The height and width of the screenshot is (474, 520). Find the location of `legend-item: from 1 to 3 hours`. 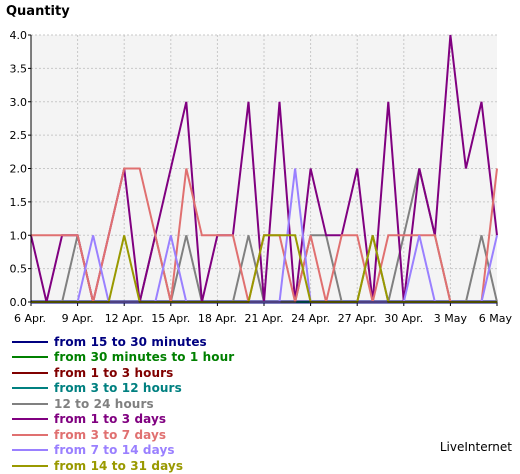

legend-item: from 1 to 3 hours is located at coordinates (123, 373).